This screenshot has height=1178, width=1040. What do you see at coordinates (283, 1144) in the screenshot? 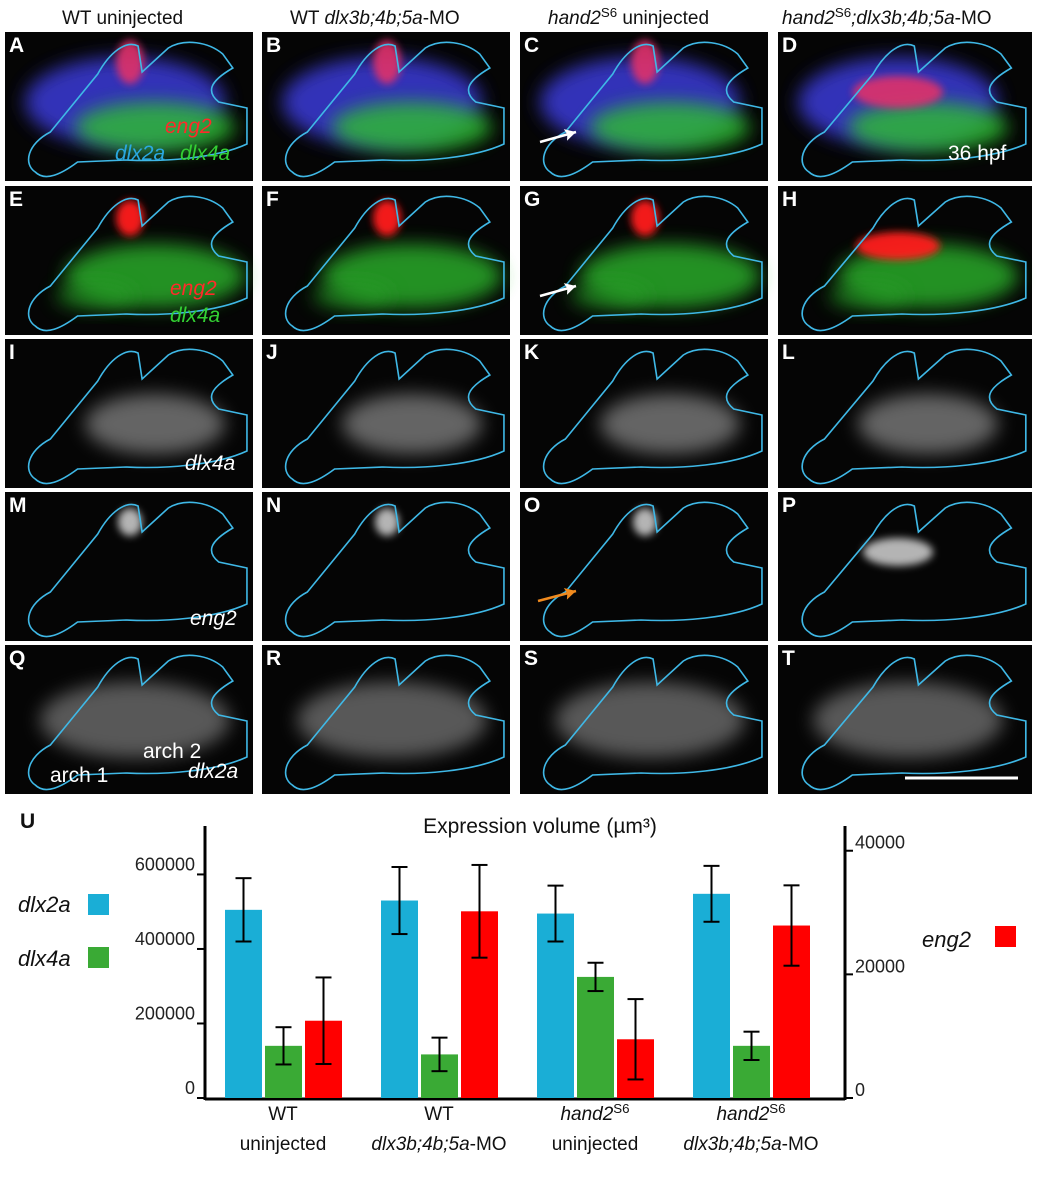
I see `x-tick-label: uninjected` at bounding box center [283, 1144].